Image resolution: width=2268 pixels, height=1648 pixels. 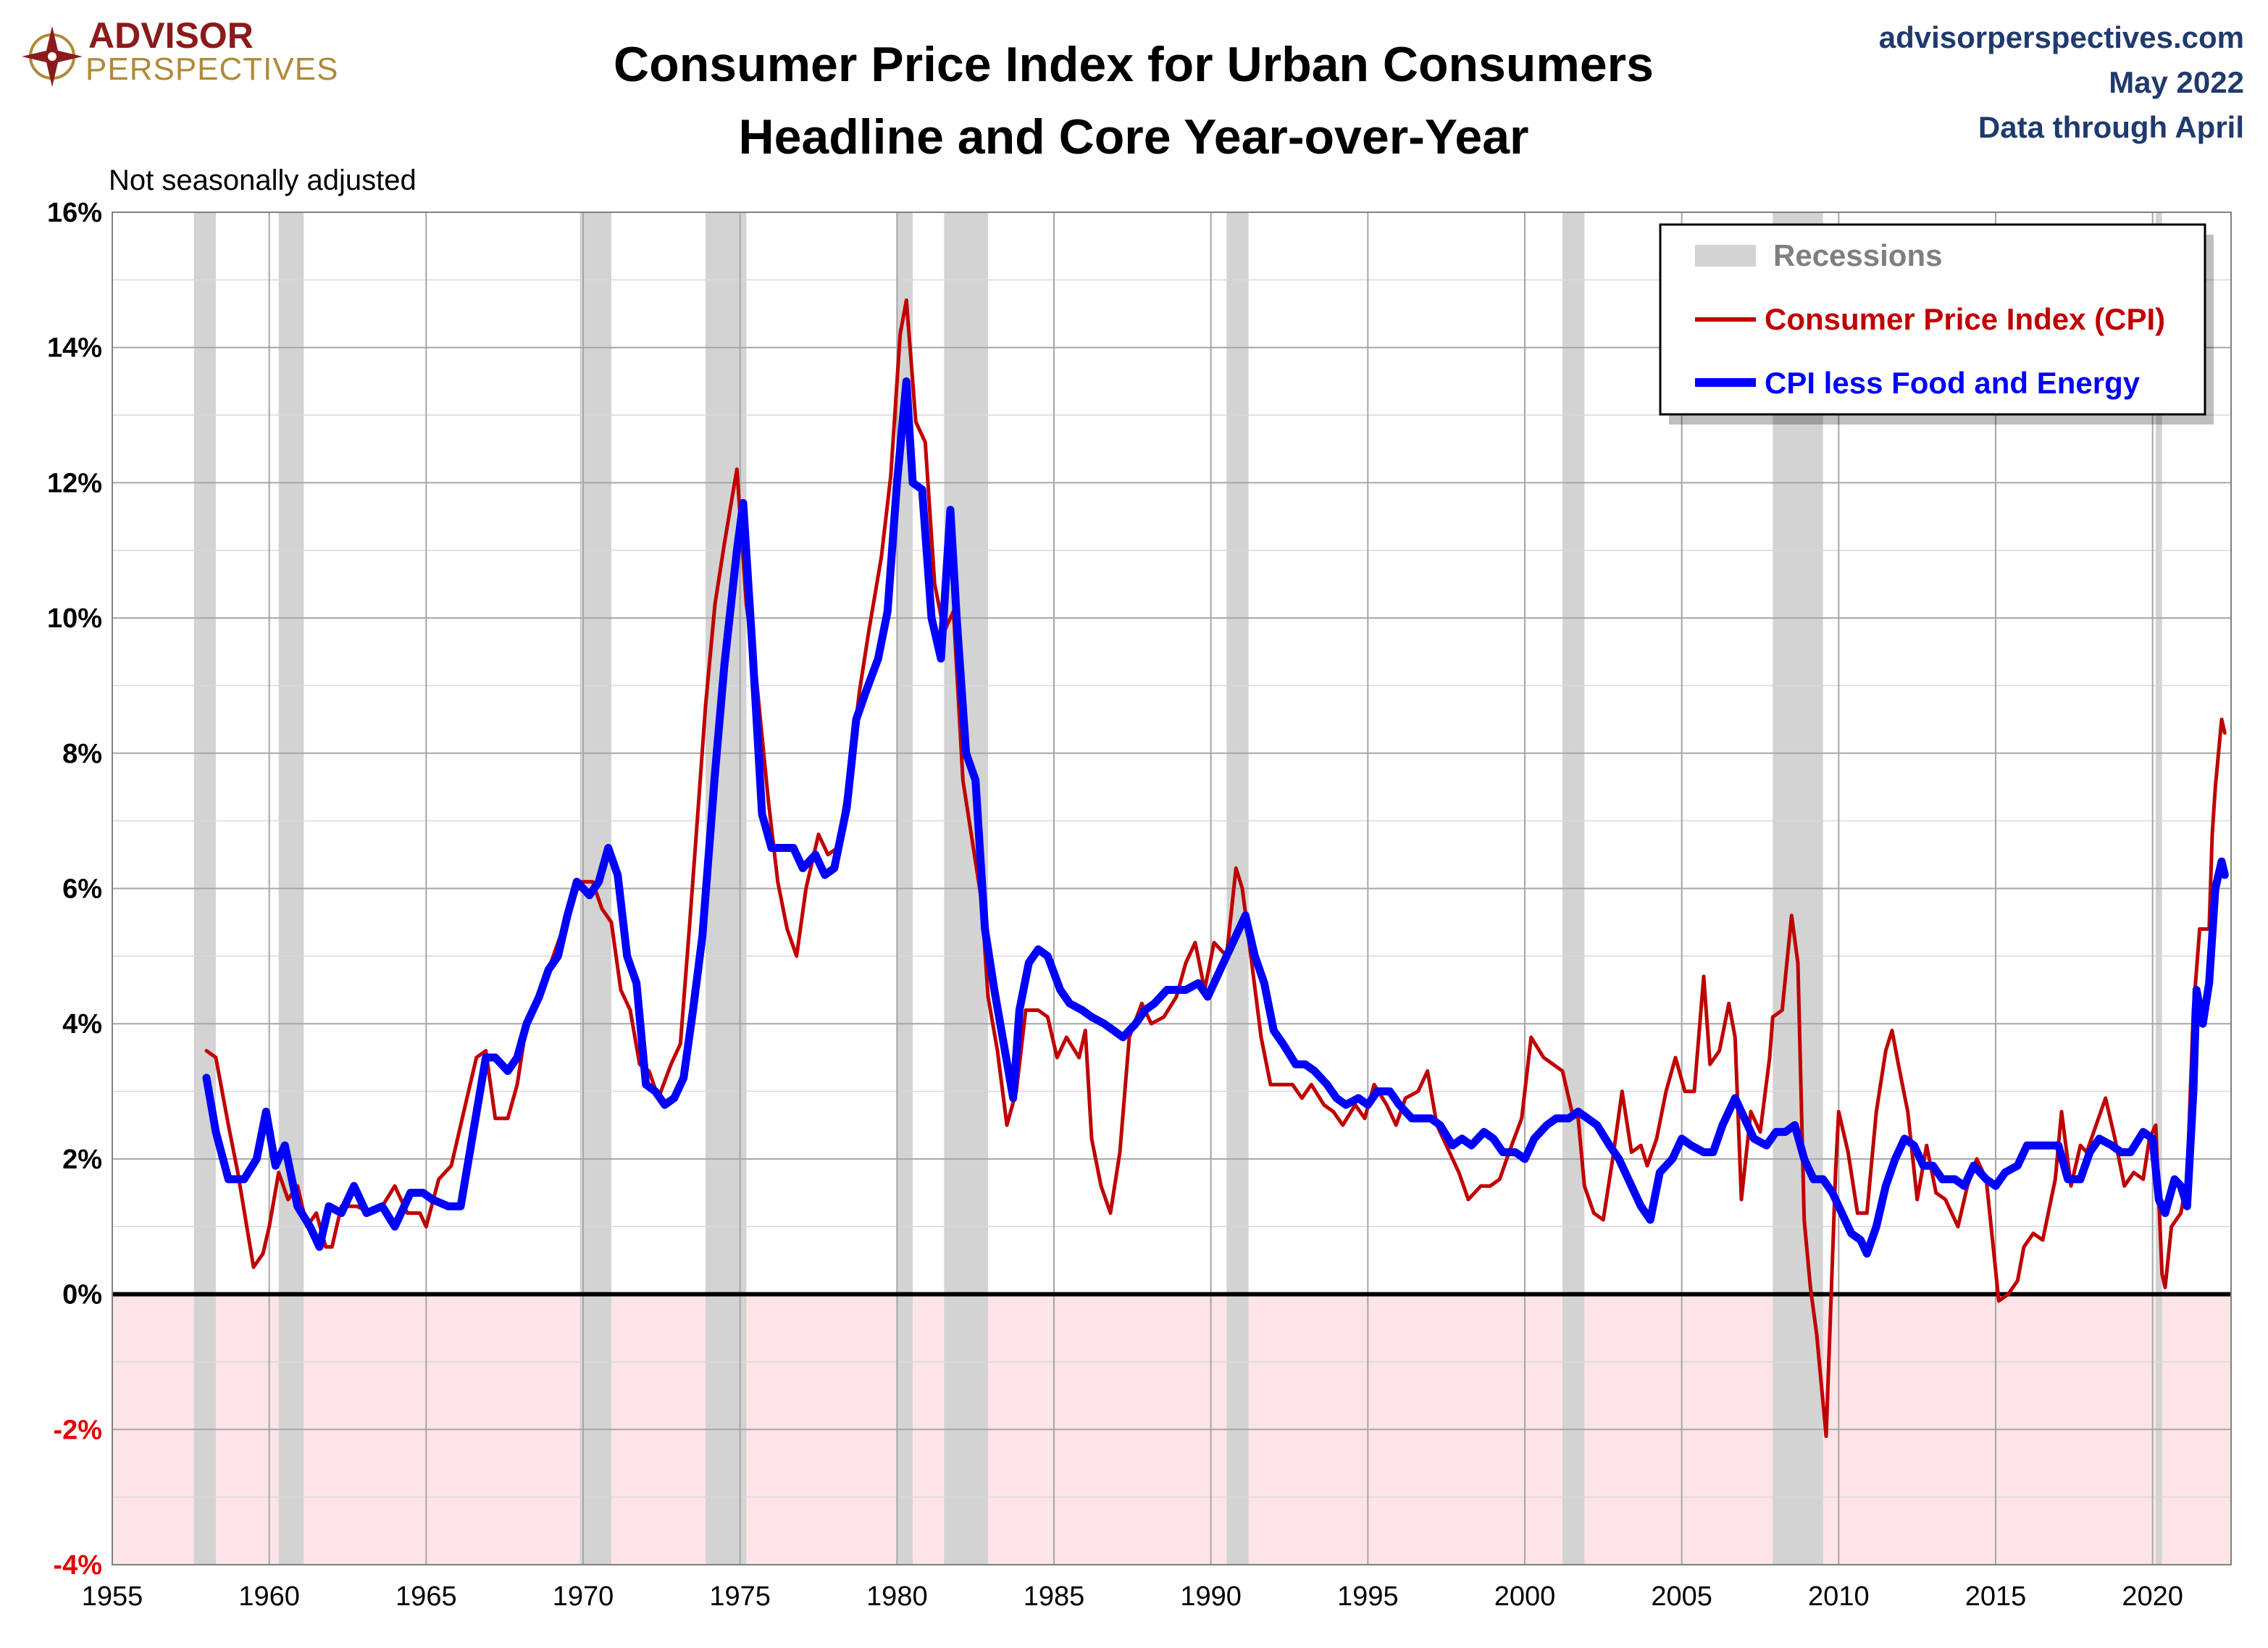 What do you see at coordinates (584, 1596) in the screenshot?
I see `x-tick-label: 1970` at bounding box center [584, 1596].